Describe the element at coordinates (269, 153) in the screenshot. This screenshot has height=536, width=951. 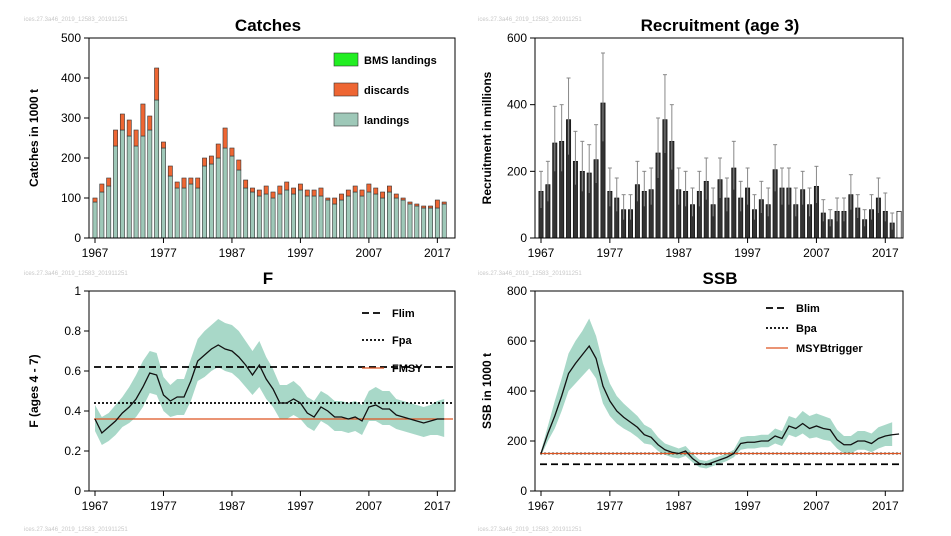
I see `plot-area` at that location.